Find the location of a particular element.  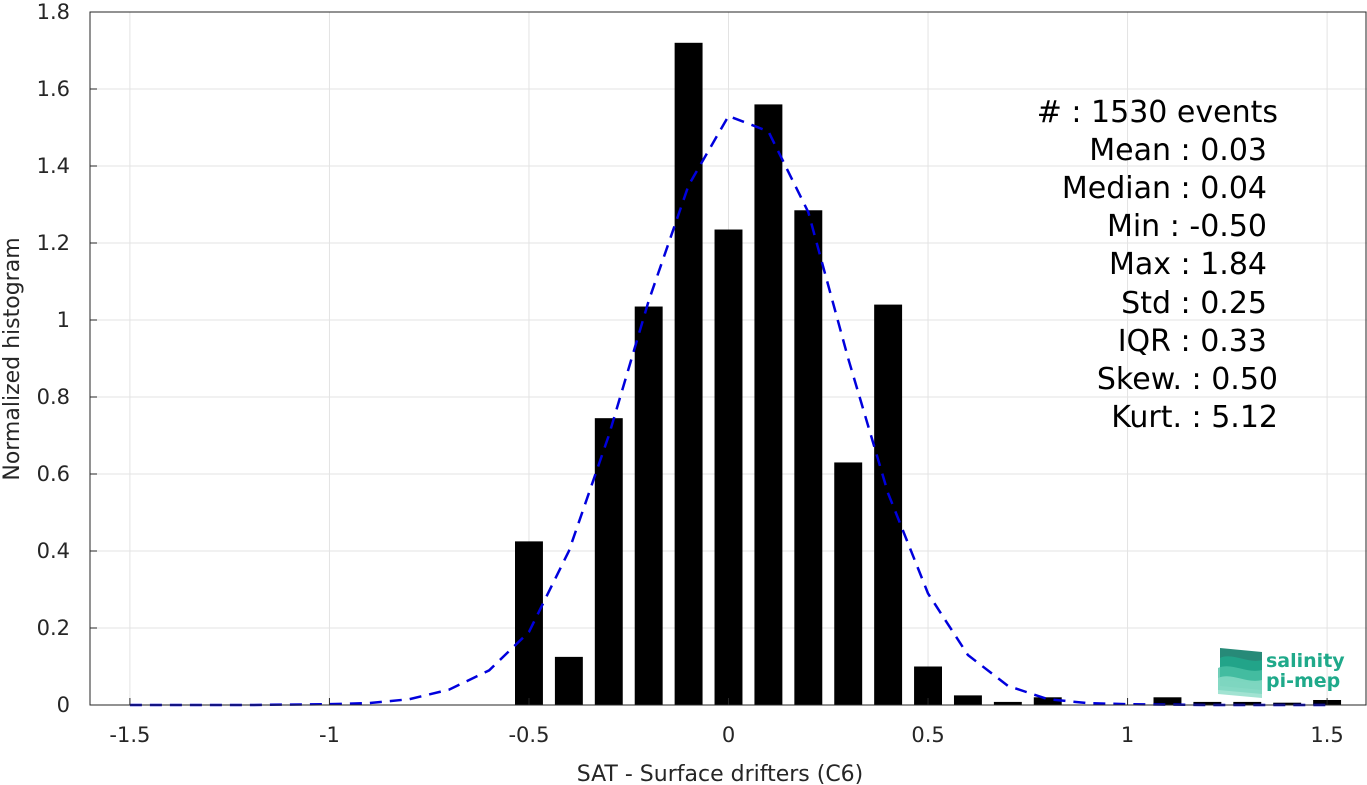

x-tick-label: 1 is located at coordinates (1127, 735).